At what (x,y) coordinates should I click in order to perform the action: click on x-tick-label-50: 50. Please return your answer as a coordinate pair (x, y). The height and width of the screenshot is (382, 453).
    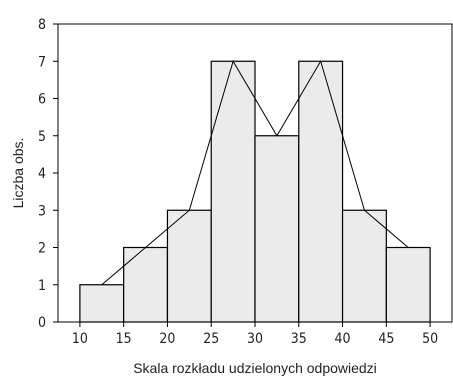
    Looking at the image, I should click on (430, 339).